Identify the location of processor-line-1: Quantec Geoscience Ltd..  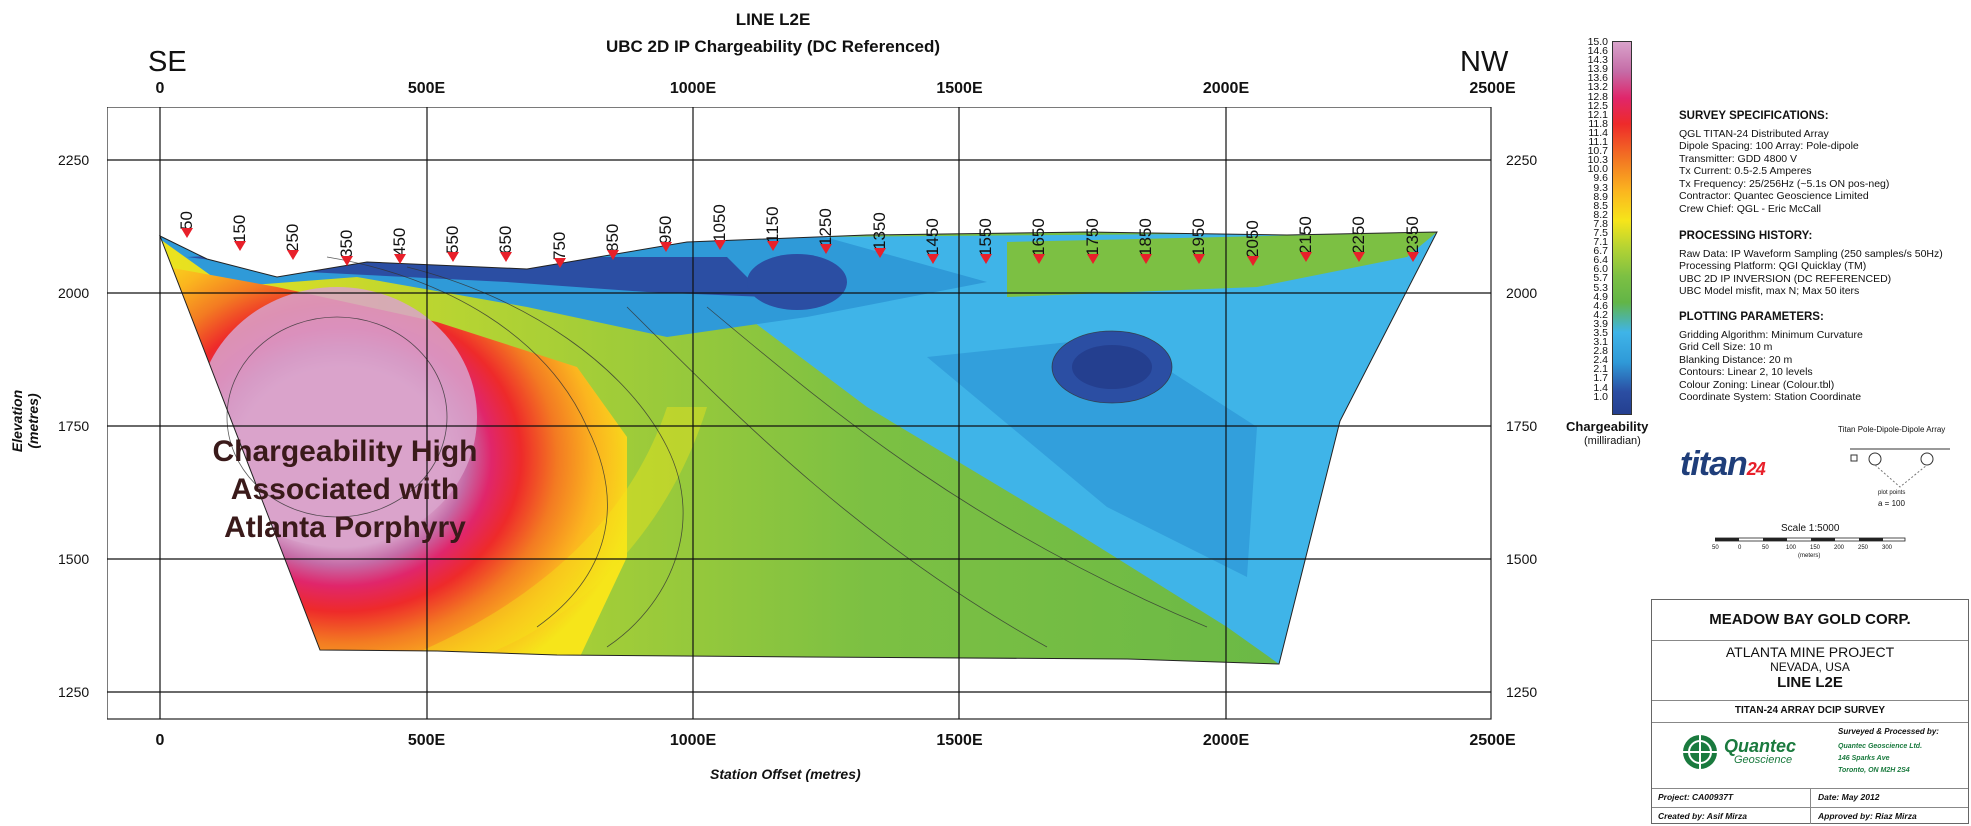
(1880, 746).